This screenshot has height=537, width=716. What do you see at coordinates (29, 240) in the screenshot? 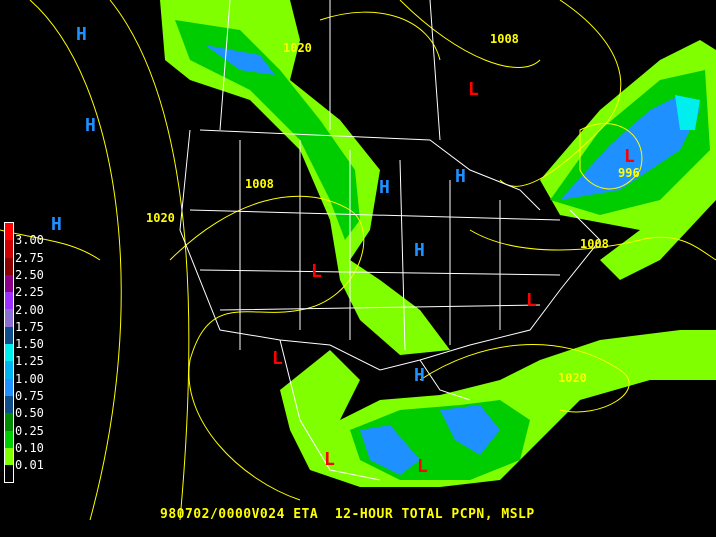
I see `legend-label: 3.00` at bounding box center [29, 240].